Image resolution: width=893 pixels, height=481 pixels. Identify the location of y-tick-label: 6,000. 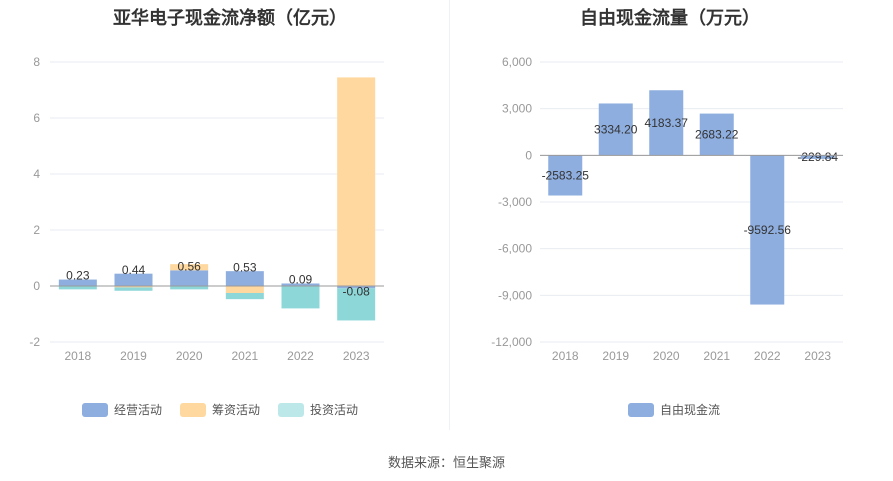
(517, 62).